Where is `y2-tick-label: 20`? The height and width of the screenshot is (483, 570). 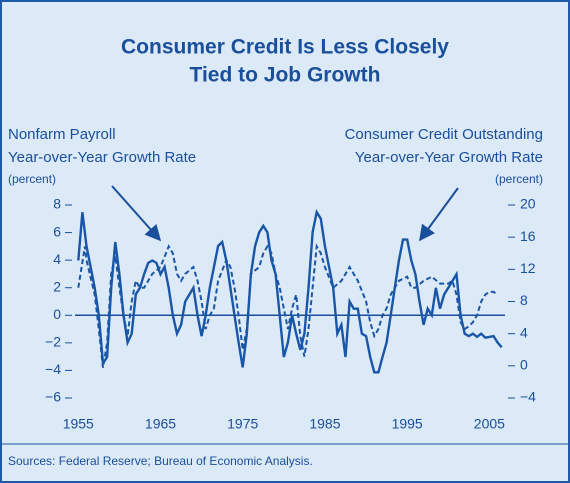
y2-tick-label: 20 is located at coordinates (528, 204).